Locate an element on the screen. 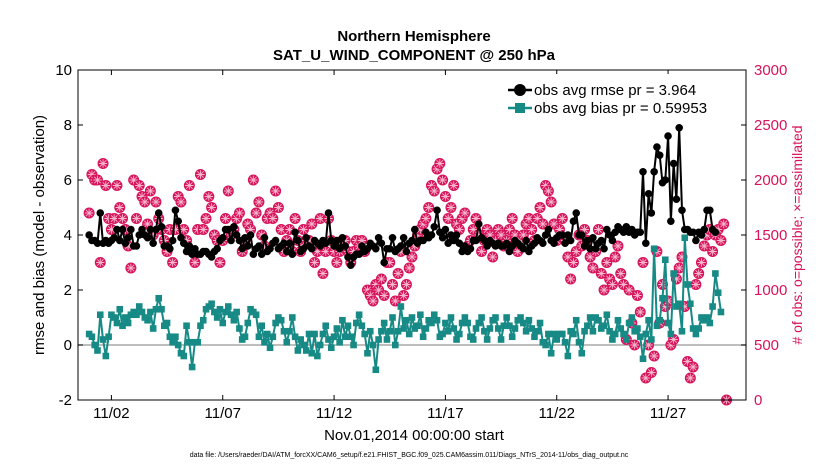  x-tick-label: 11/12 is located at coordinates (334, 413).